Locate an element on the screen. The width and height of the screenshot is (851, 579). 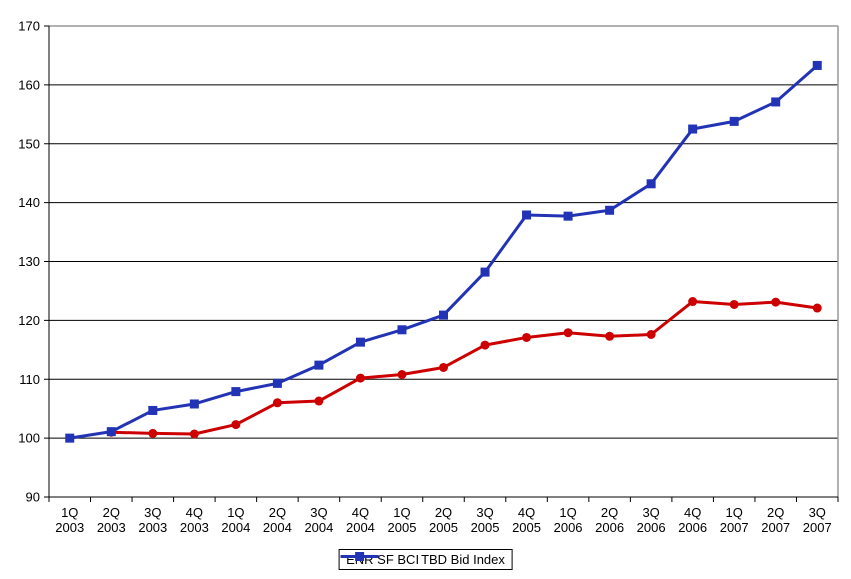
x-axis-tick-label: 4Q 2006 is located at coordinates (692, 520).